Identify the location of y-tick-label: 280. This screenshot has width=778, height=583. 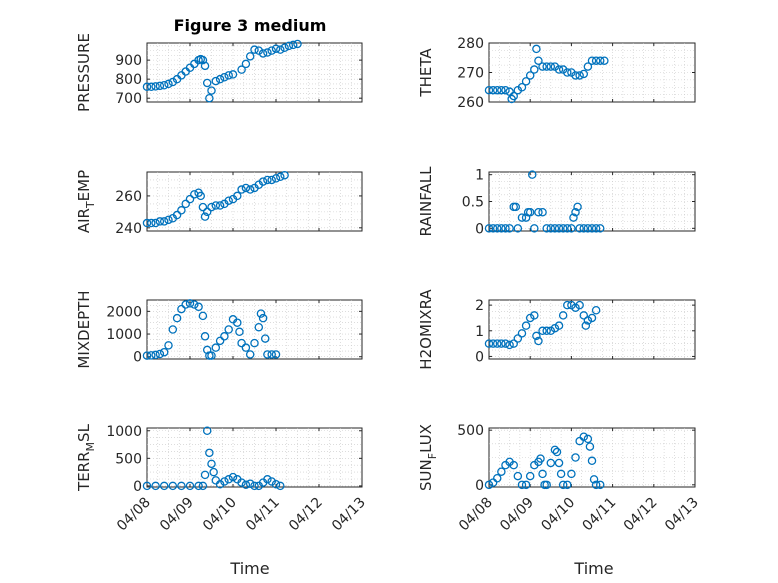
(470, 44).